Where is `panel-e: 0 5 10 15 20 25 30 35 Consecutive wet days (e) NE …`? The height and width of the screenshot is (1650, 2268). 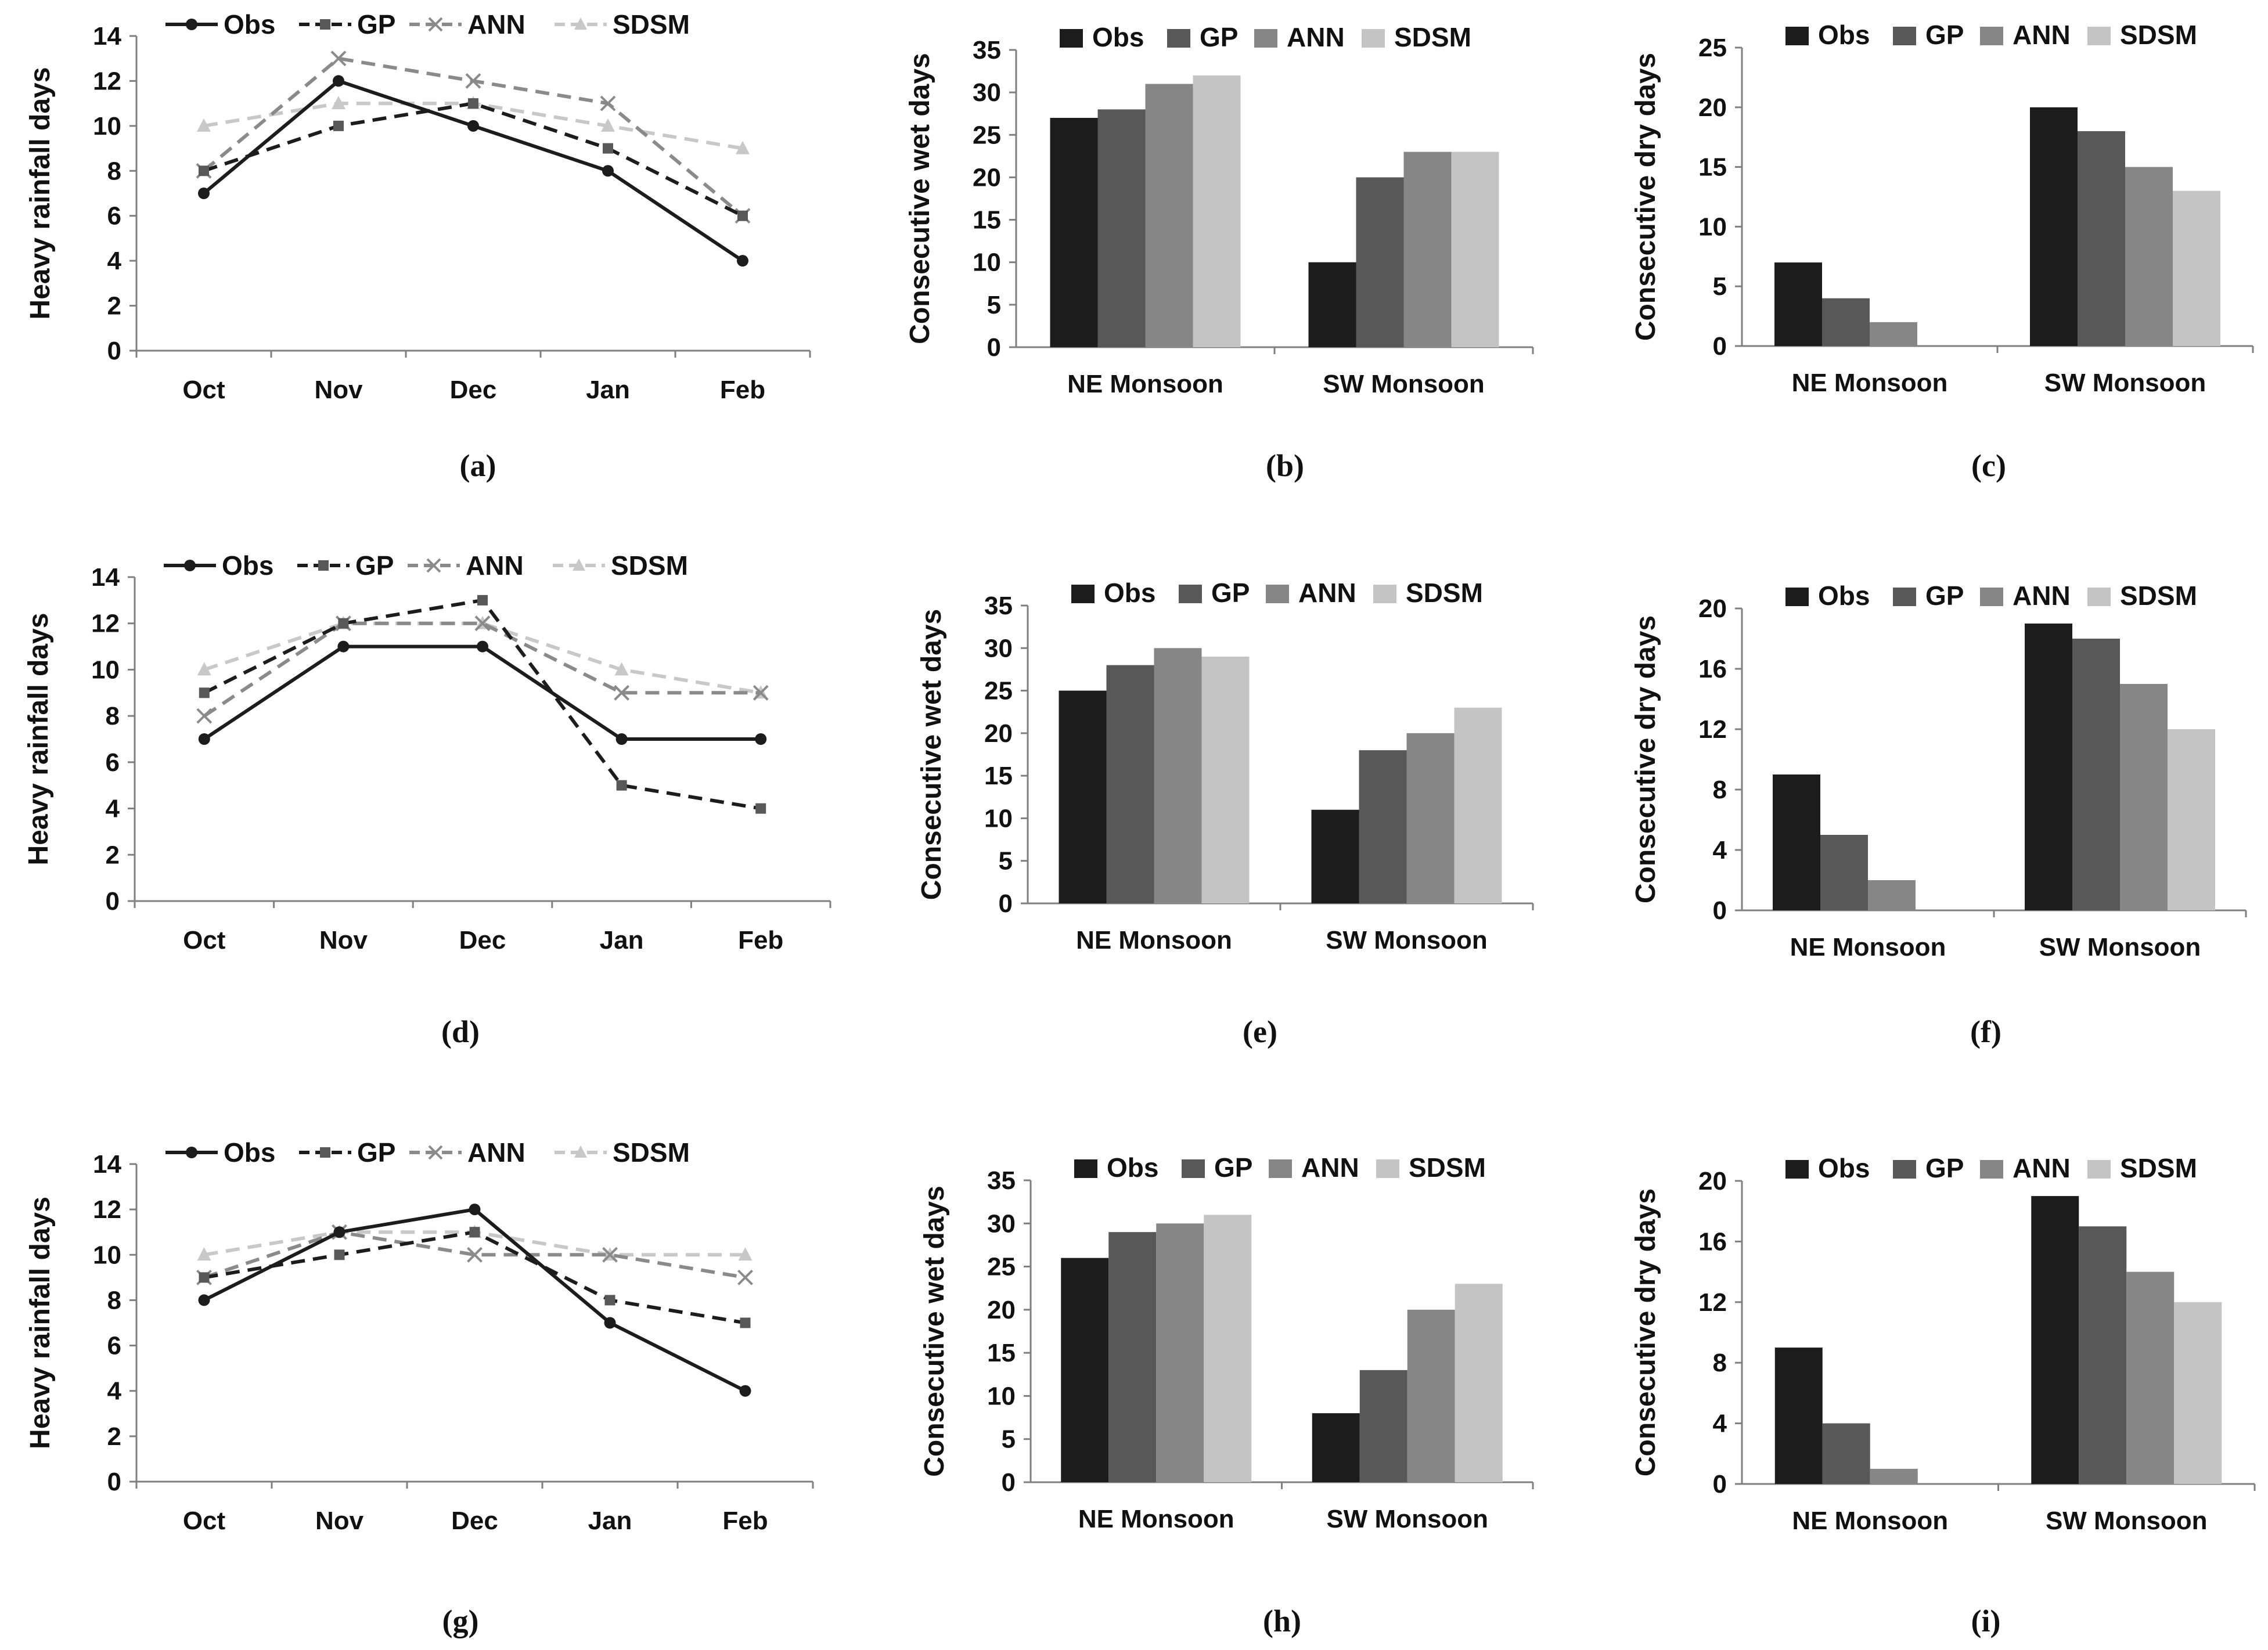 panel-e: 0 5 10 15 20 25 30 35 Consecutive wet days (e) NE … is located at coordinates (1225, 814).